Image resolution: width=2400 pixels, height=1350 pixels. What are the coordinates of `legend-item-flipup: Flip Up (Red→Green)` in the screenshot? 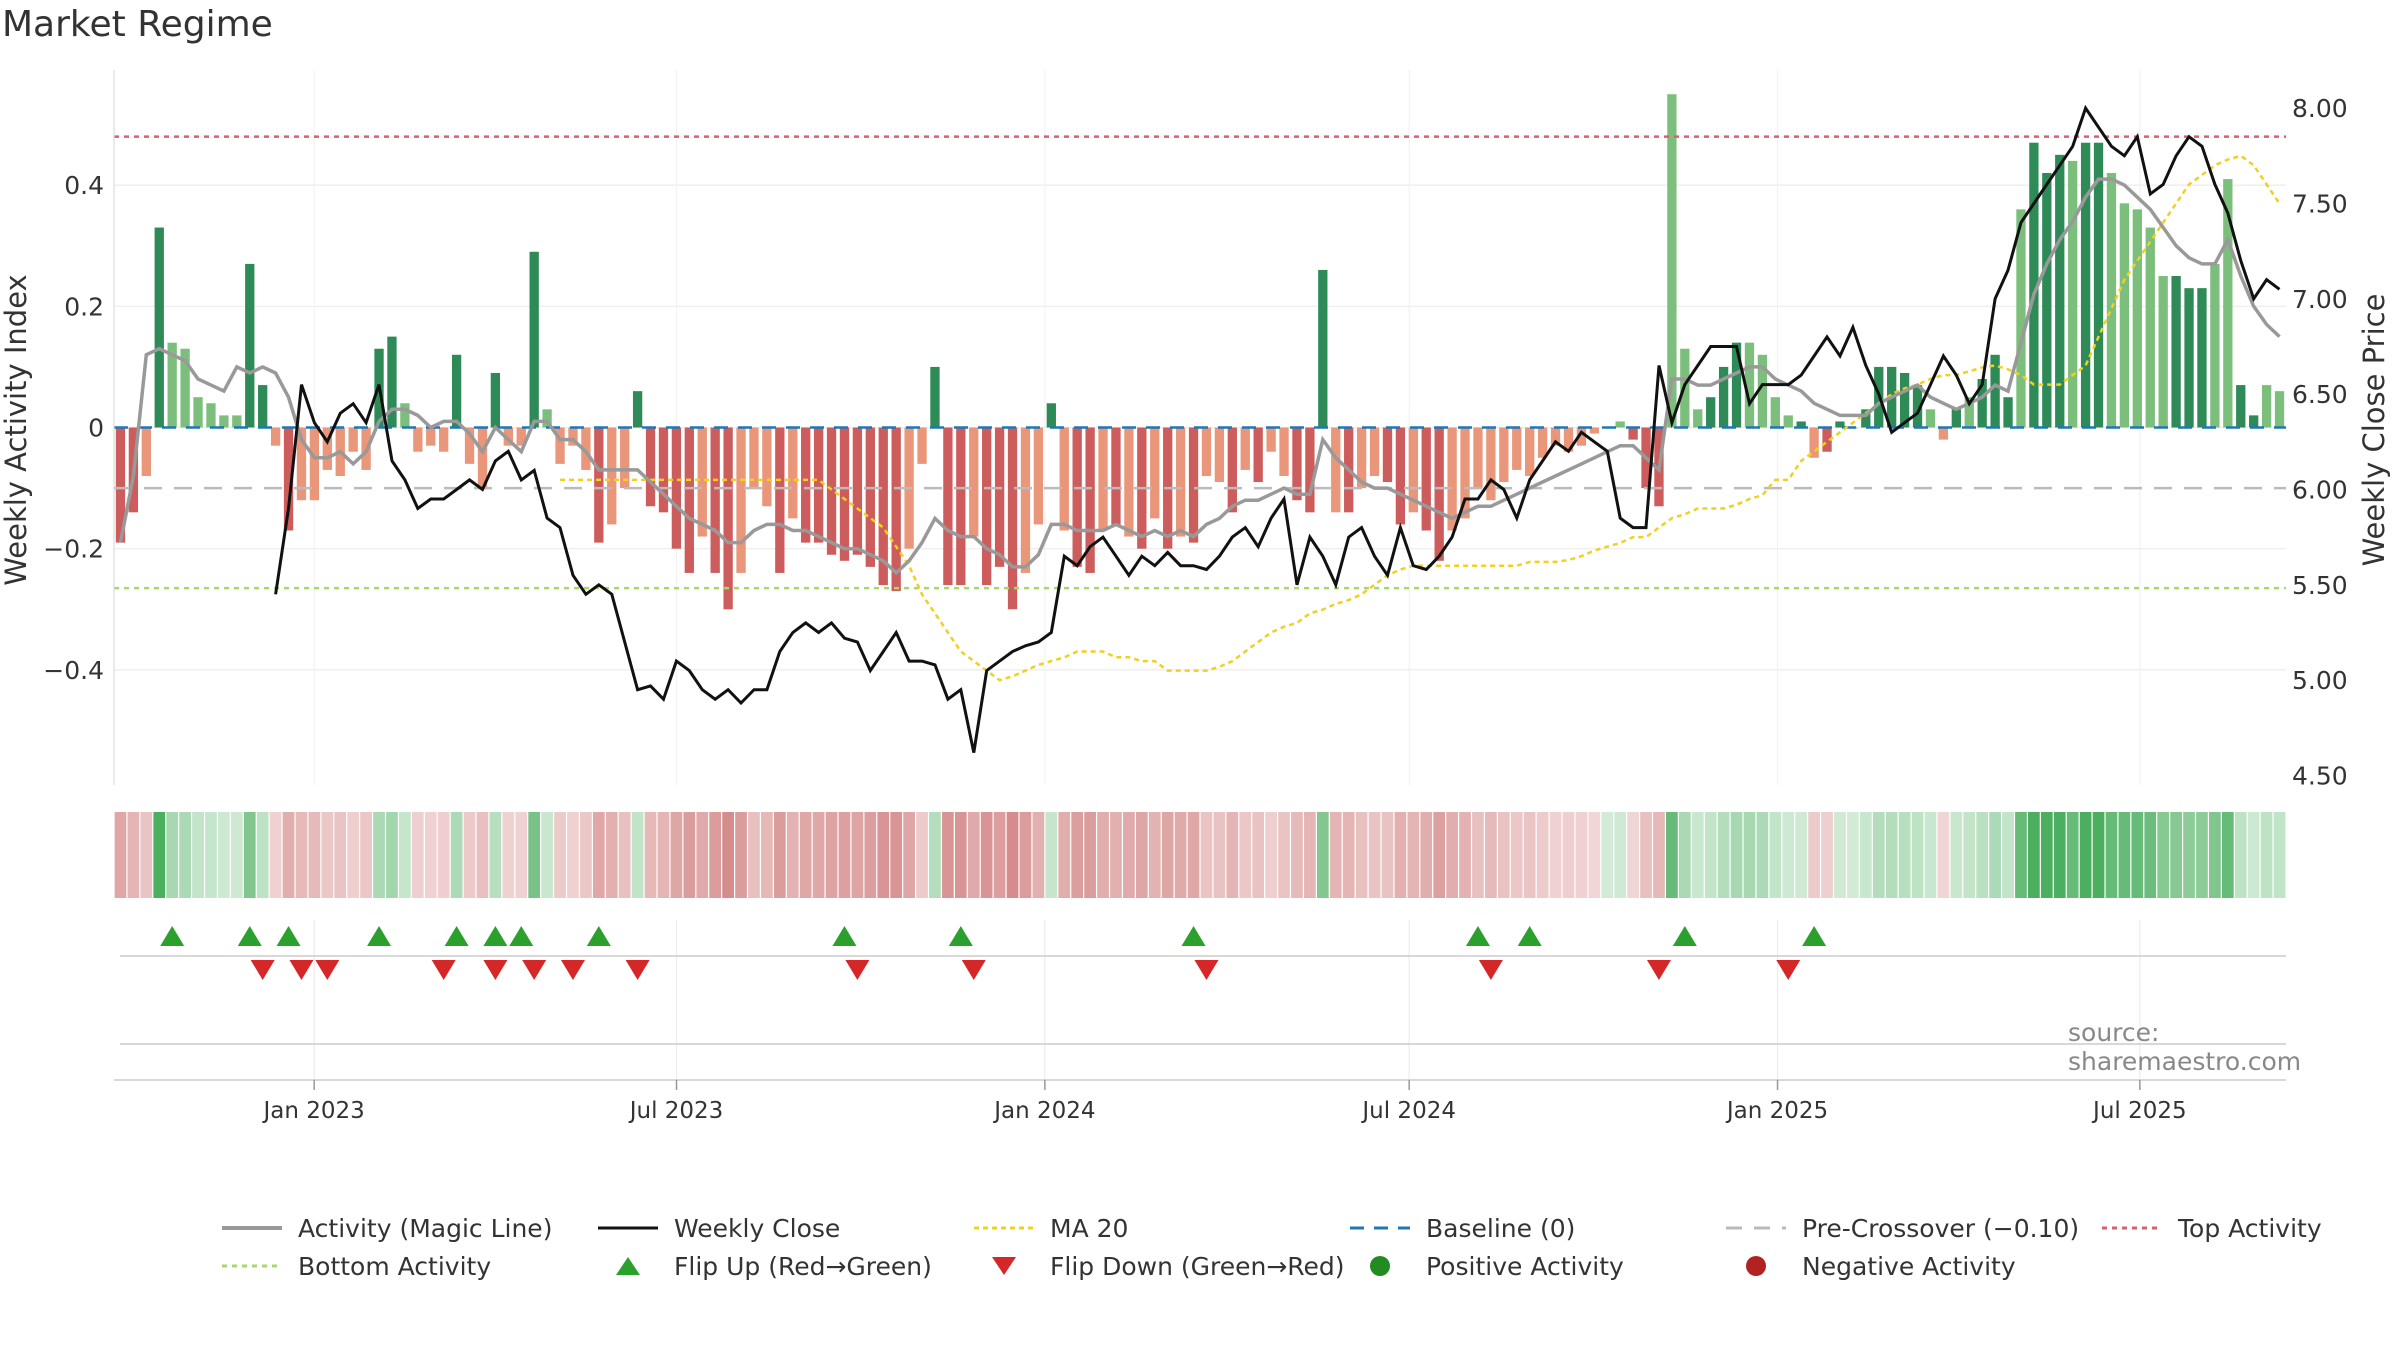 It's located at (764, 1266).